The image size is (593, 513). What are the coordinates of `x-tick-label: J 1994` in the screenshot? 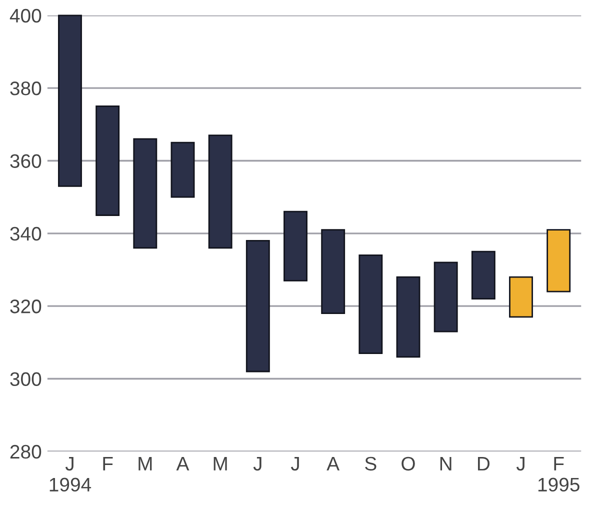 It's located at (71, 474).